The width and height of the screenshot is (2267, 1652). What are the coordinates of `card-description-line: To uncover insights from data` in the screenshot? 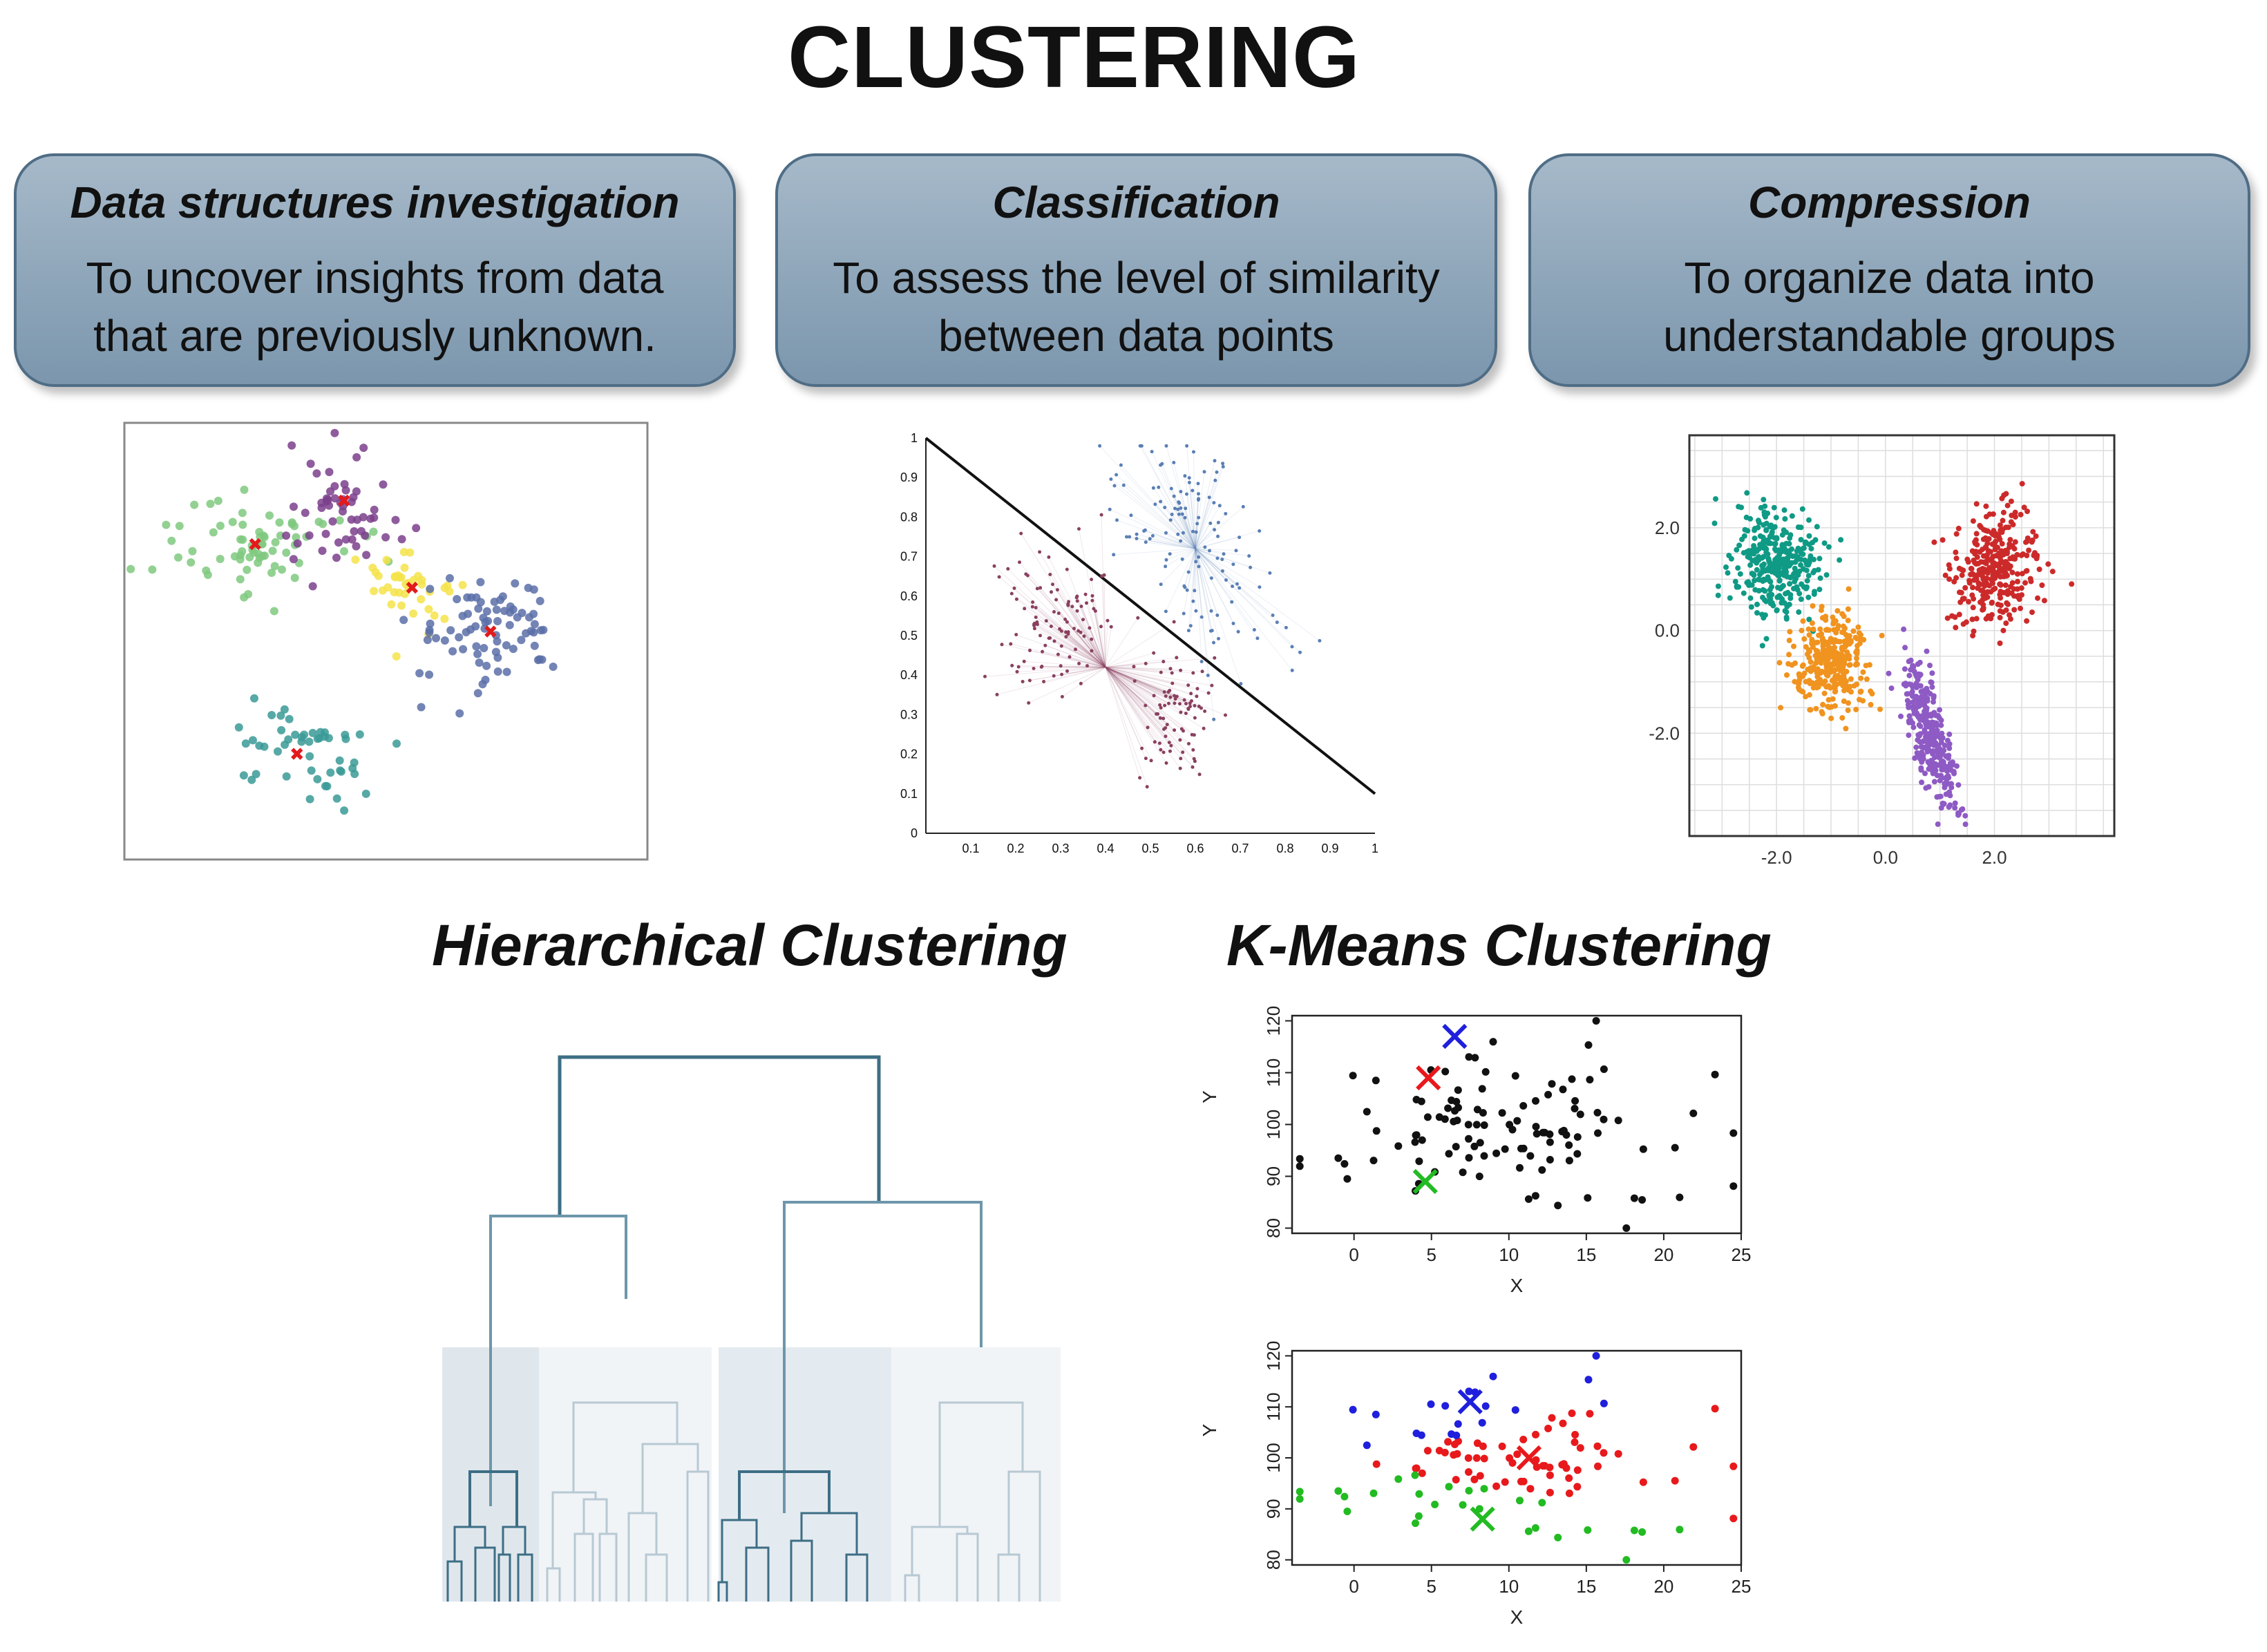 It's located at (375, 278).